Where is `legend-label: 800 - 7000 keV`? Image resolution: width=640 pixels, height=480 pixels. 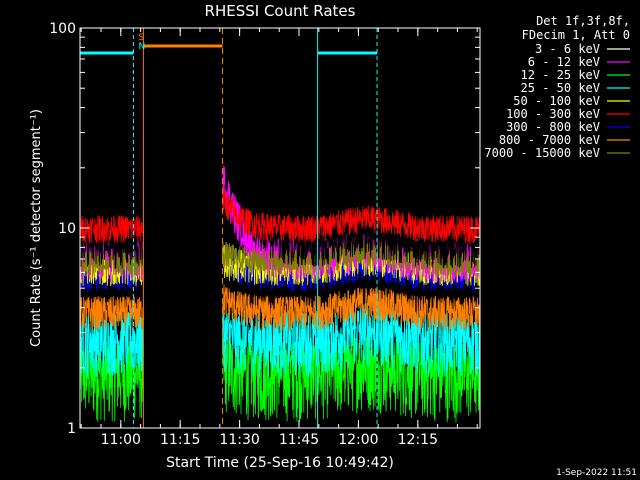 legend-label: 800 - 7000 keV is located at coordinates (549, 140).